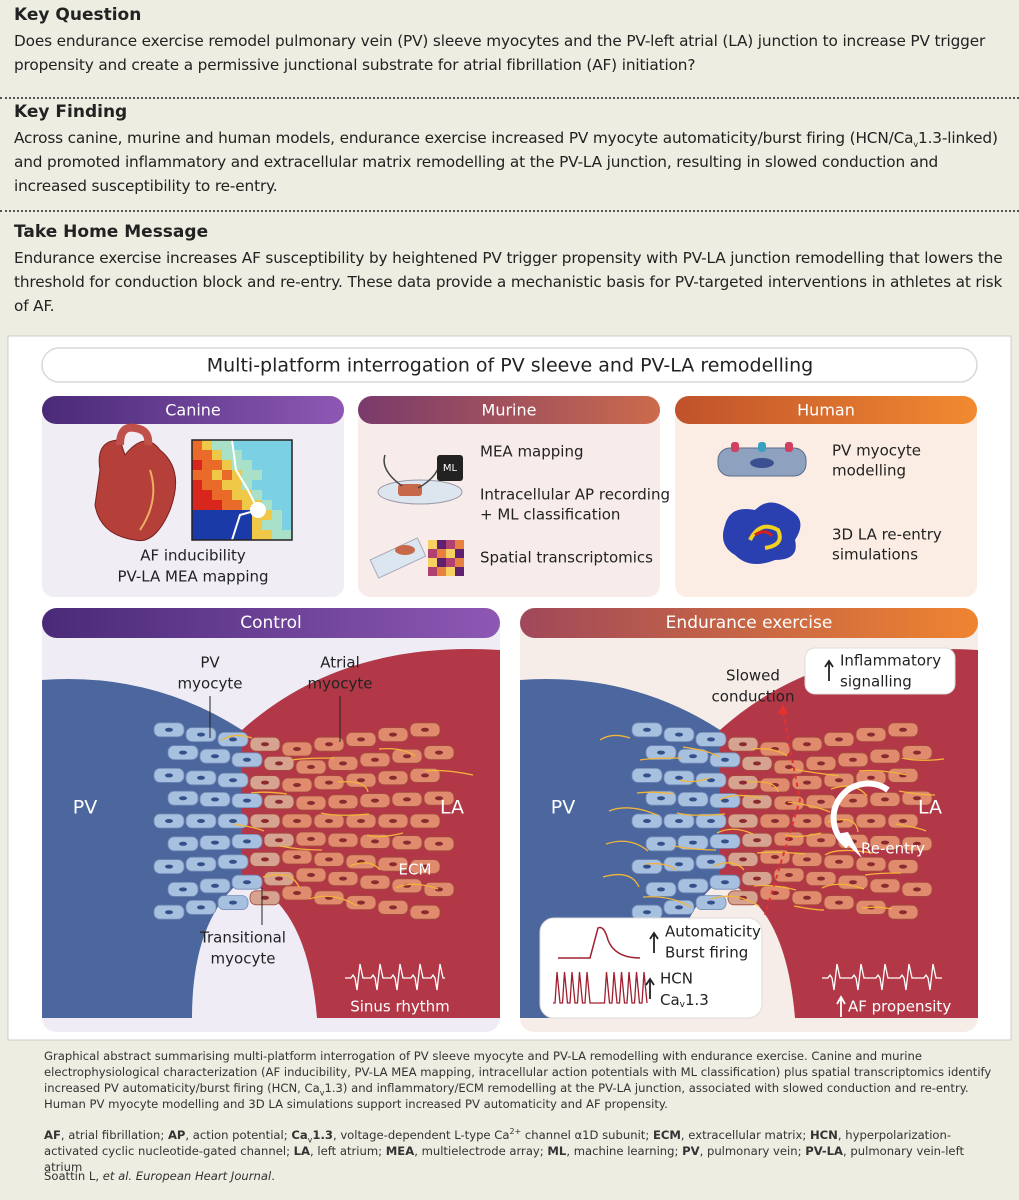  I want to click on ap-trace, so click(599, 942).